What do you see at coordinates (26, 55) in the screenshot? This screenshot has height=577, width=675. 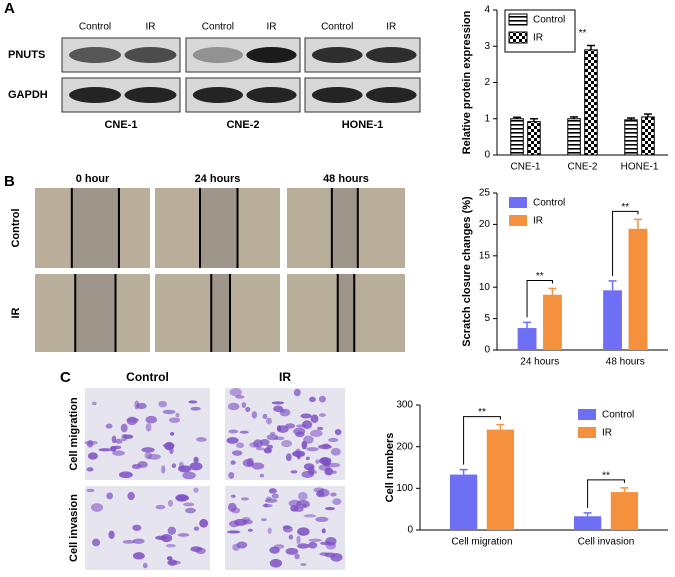 I see `blot-row-label: PNUTS` at bounding box center [26, 55].